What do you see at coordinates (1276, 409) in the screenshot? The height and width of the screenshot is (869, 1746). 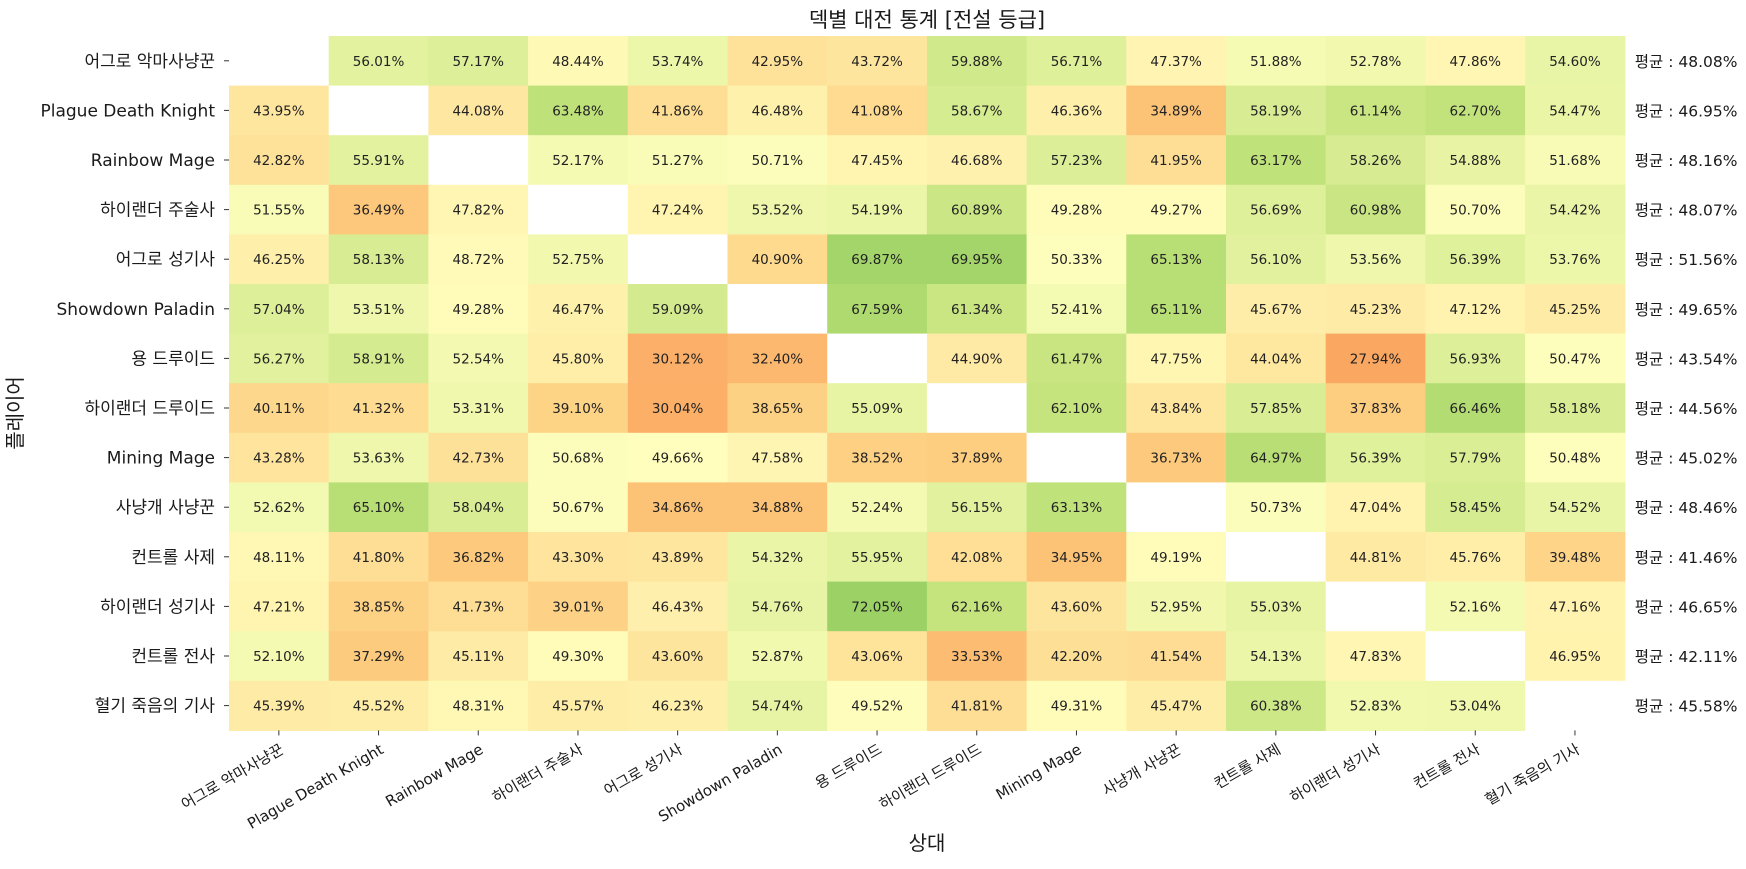 I see `cell-value-label: 57.85%` at bounding box center [1276, 409].